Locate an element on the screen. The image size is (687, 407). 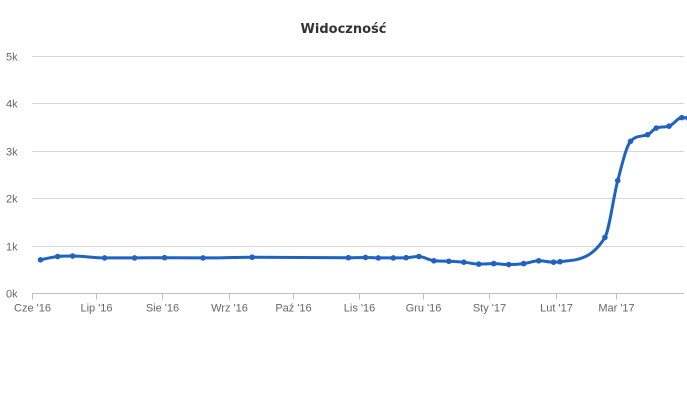
y-tick-label: 3k is located at coordinates (12, 153).